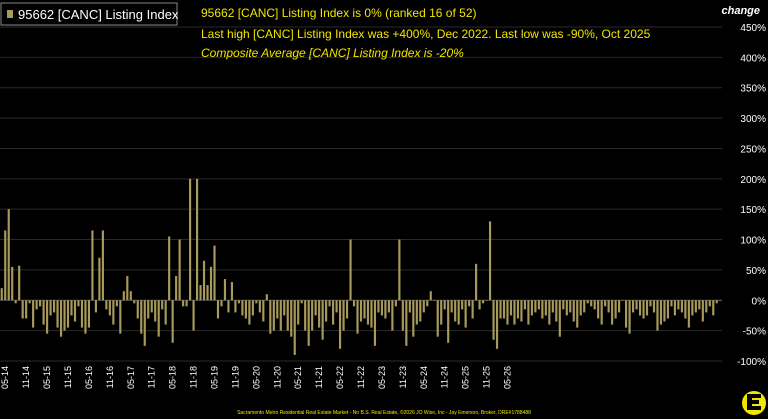 The height and width of the screenshot is (419, 768). Describe the element at coordinates (382, 377) in the screenshot. I see `x-tick-label: 05-23` at that location.